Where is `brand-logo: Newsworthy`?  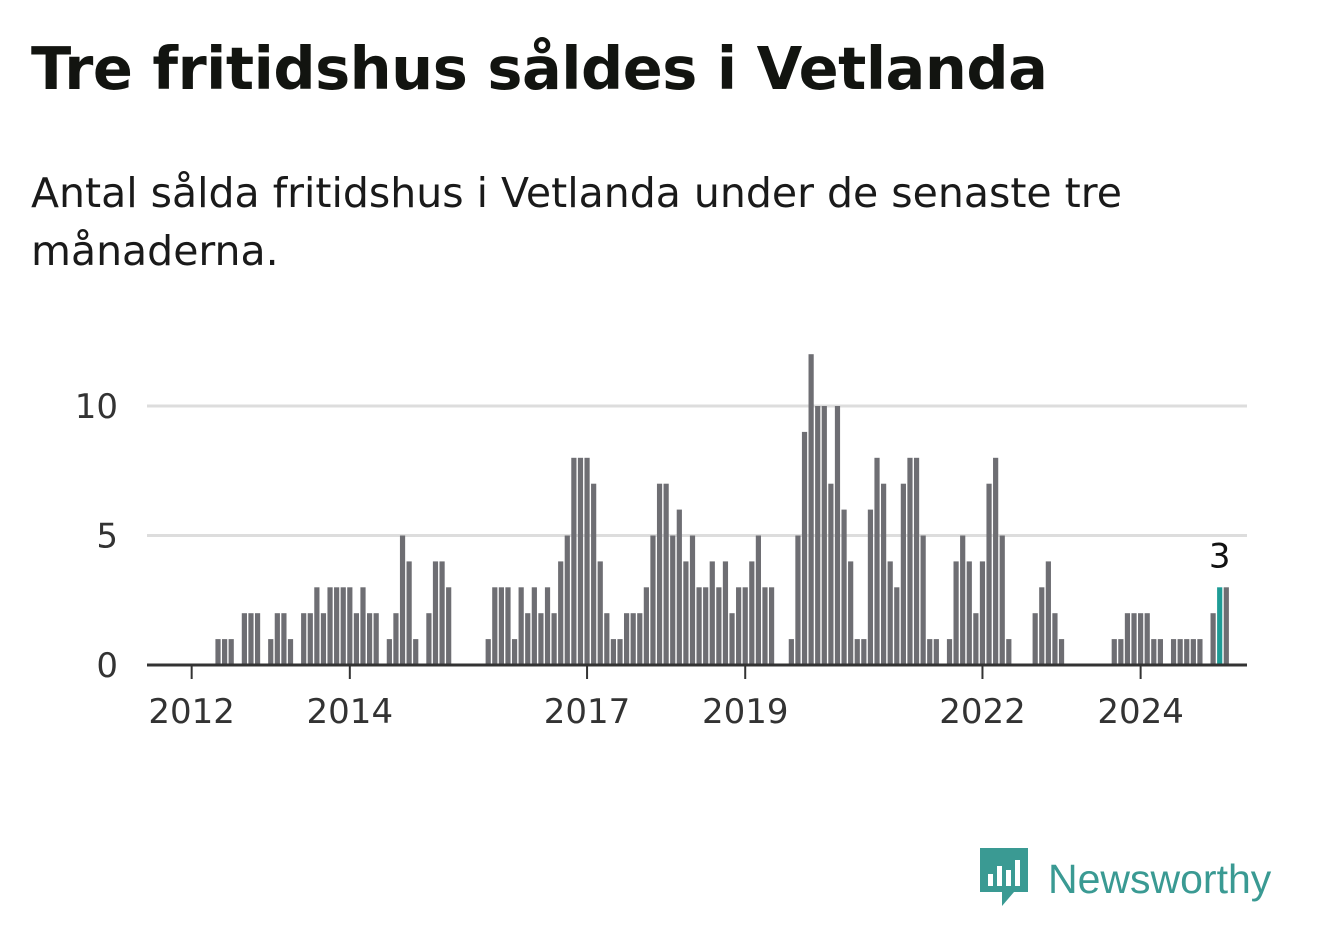
brand-logo: Newsworthy is located at coordinates (1125, 879).